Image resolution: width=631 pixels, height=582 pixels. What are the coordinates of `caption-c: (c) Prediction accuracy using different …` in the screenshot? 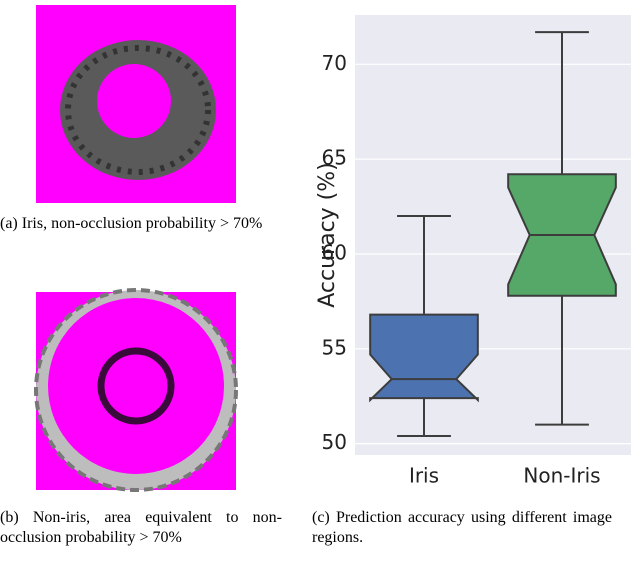 It's located at (462, 527).